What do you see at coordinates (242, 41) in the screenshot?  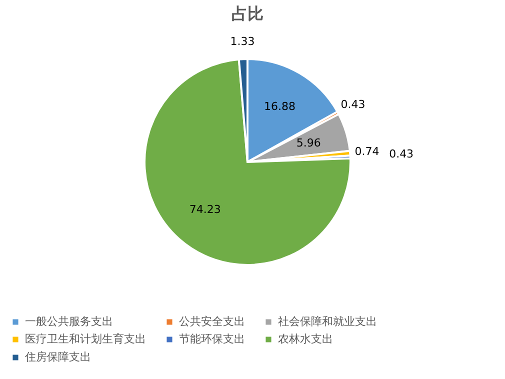 I see `data-label: 1.33` at bounding box center [242, 41].